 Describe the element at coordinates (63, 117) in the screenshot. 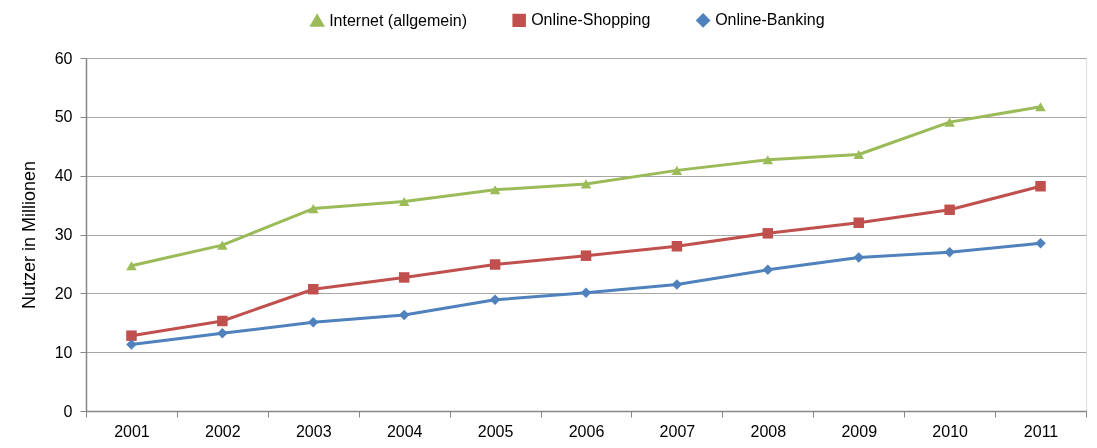

I see `y-tick-label: 50` at that location.